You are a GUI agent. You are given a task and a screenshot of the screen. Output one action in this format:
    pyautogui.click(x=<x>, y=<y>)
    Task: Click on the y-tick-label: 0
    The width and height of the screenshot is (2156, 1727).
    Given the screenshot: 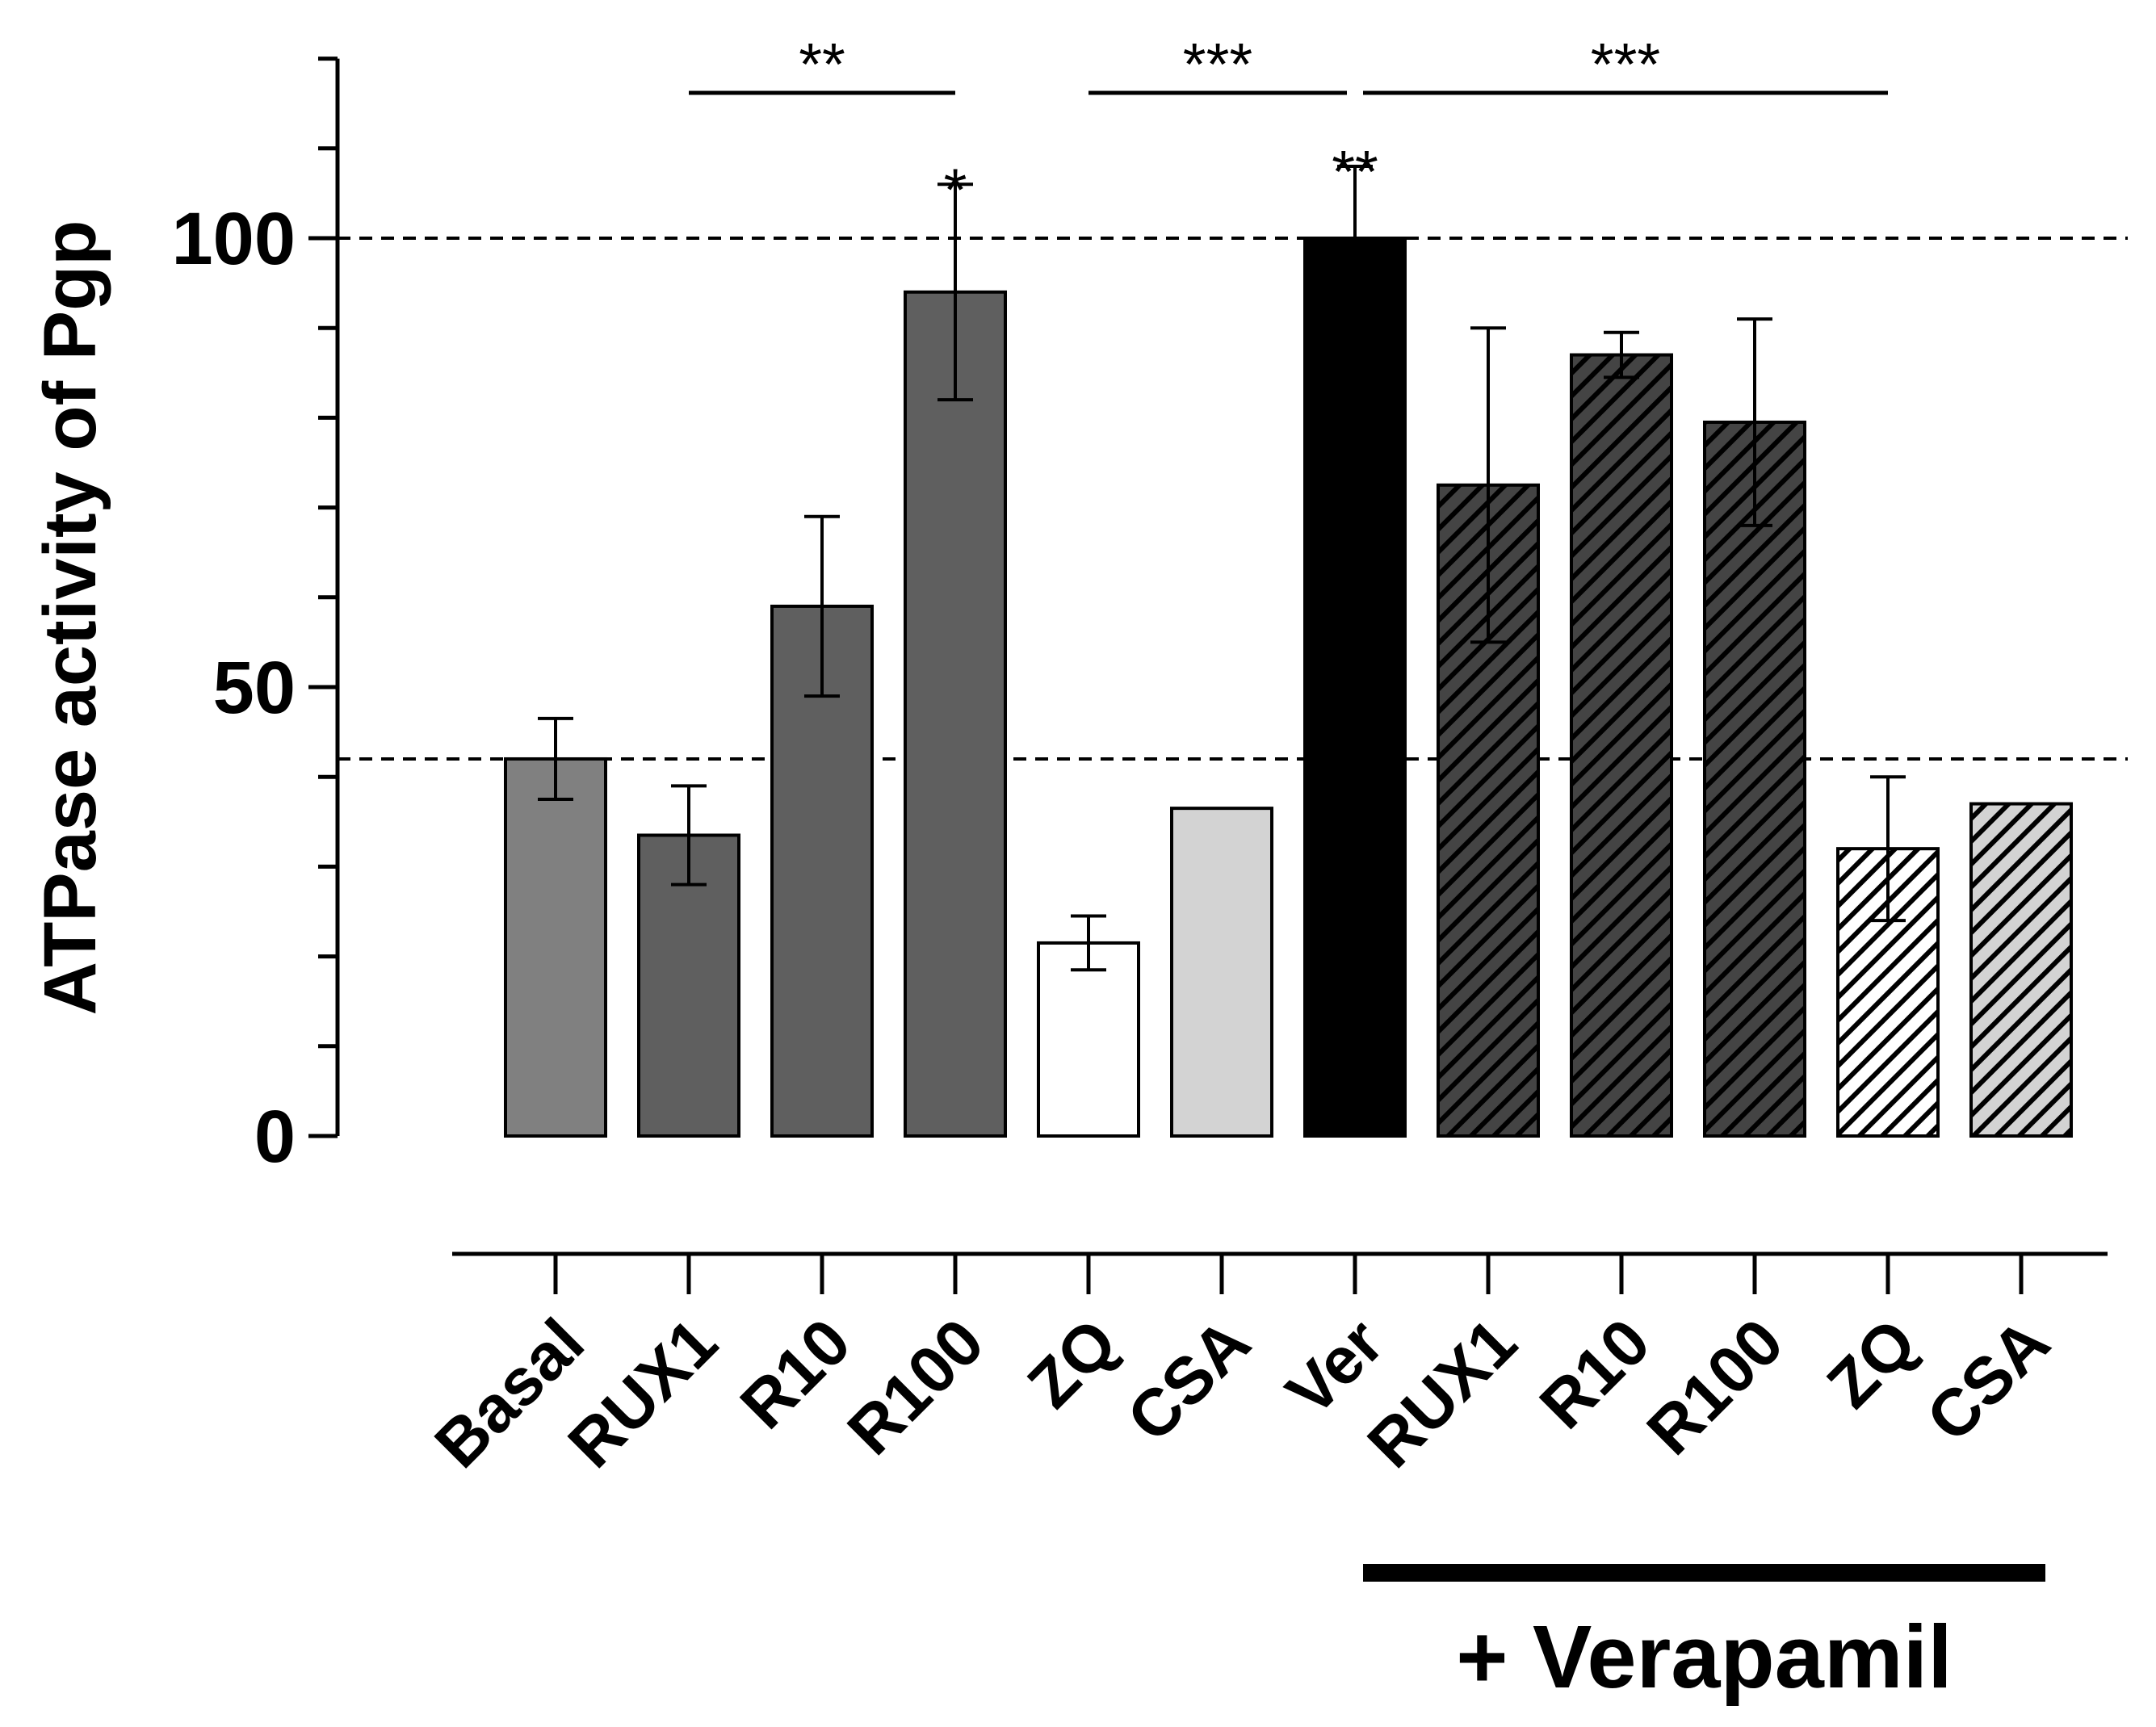 What is the action you would take?
    pyautogui.click(x=275, y=1137)
    